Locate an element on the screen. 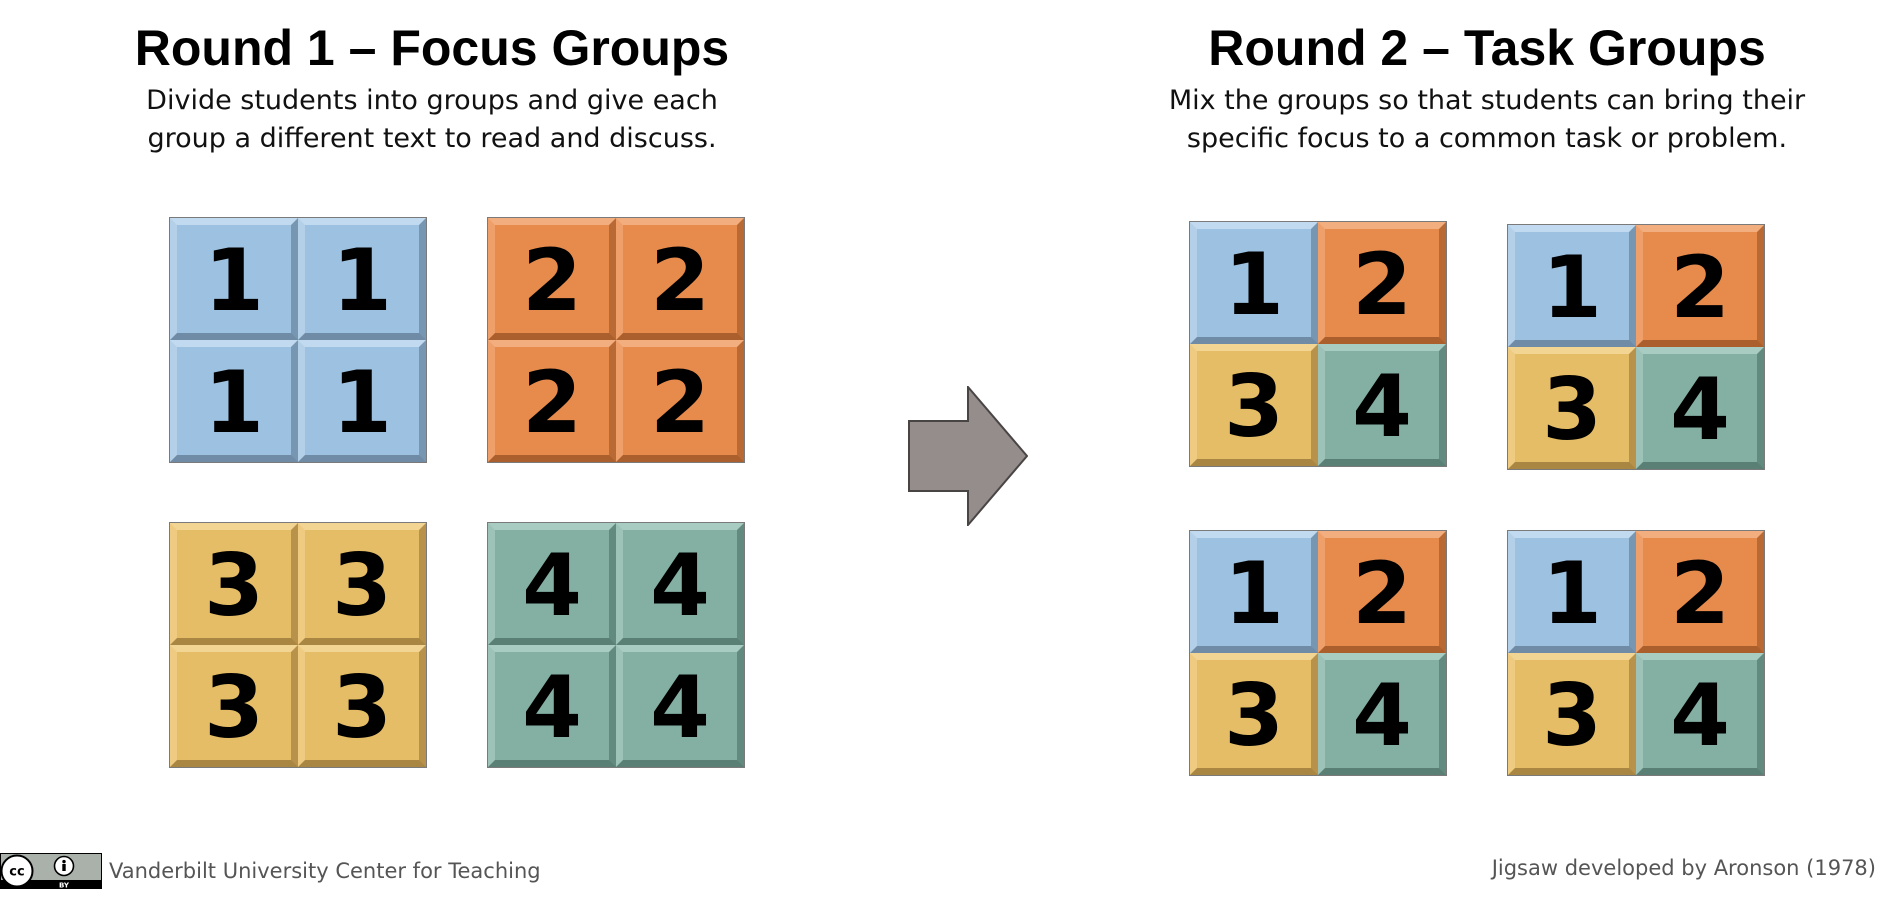 The height and width of the screenshot is (901, 1896). task-group-2: 1 2 3 4 is located at coordinates (1636, 347).